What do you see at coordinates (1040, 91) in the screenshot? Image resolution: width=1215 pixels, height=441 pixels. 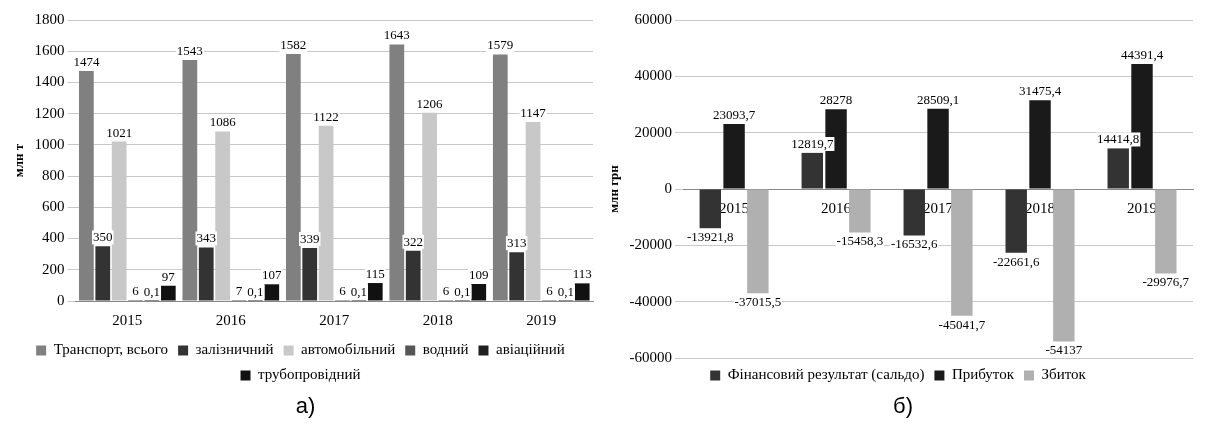 I see `data-label: 31475,4` at bounding box center [1040, 91].